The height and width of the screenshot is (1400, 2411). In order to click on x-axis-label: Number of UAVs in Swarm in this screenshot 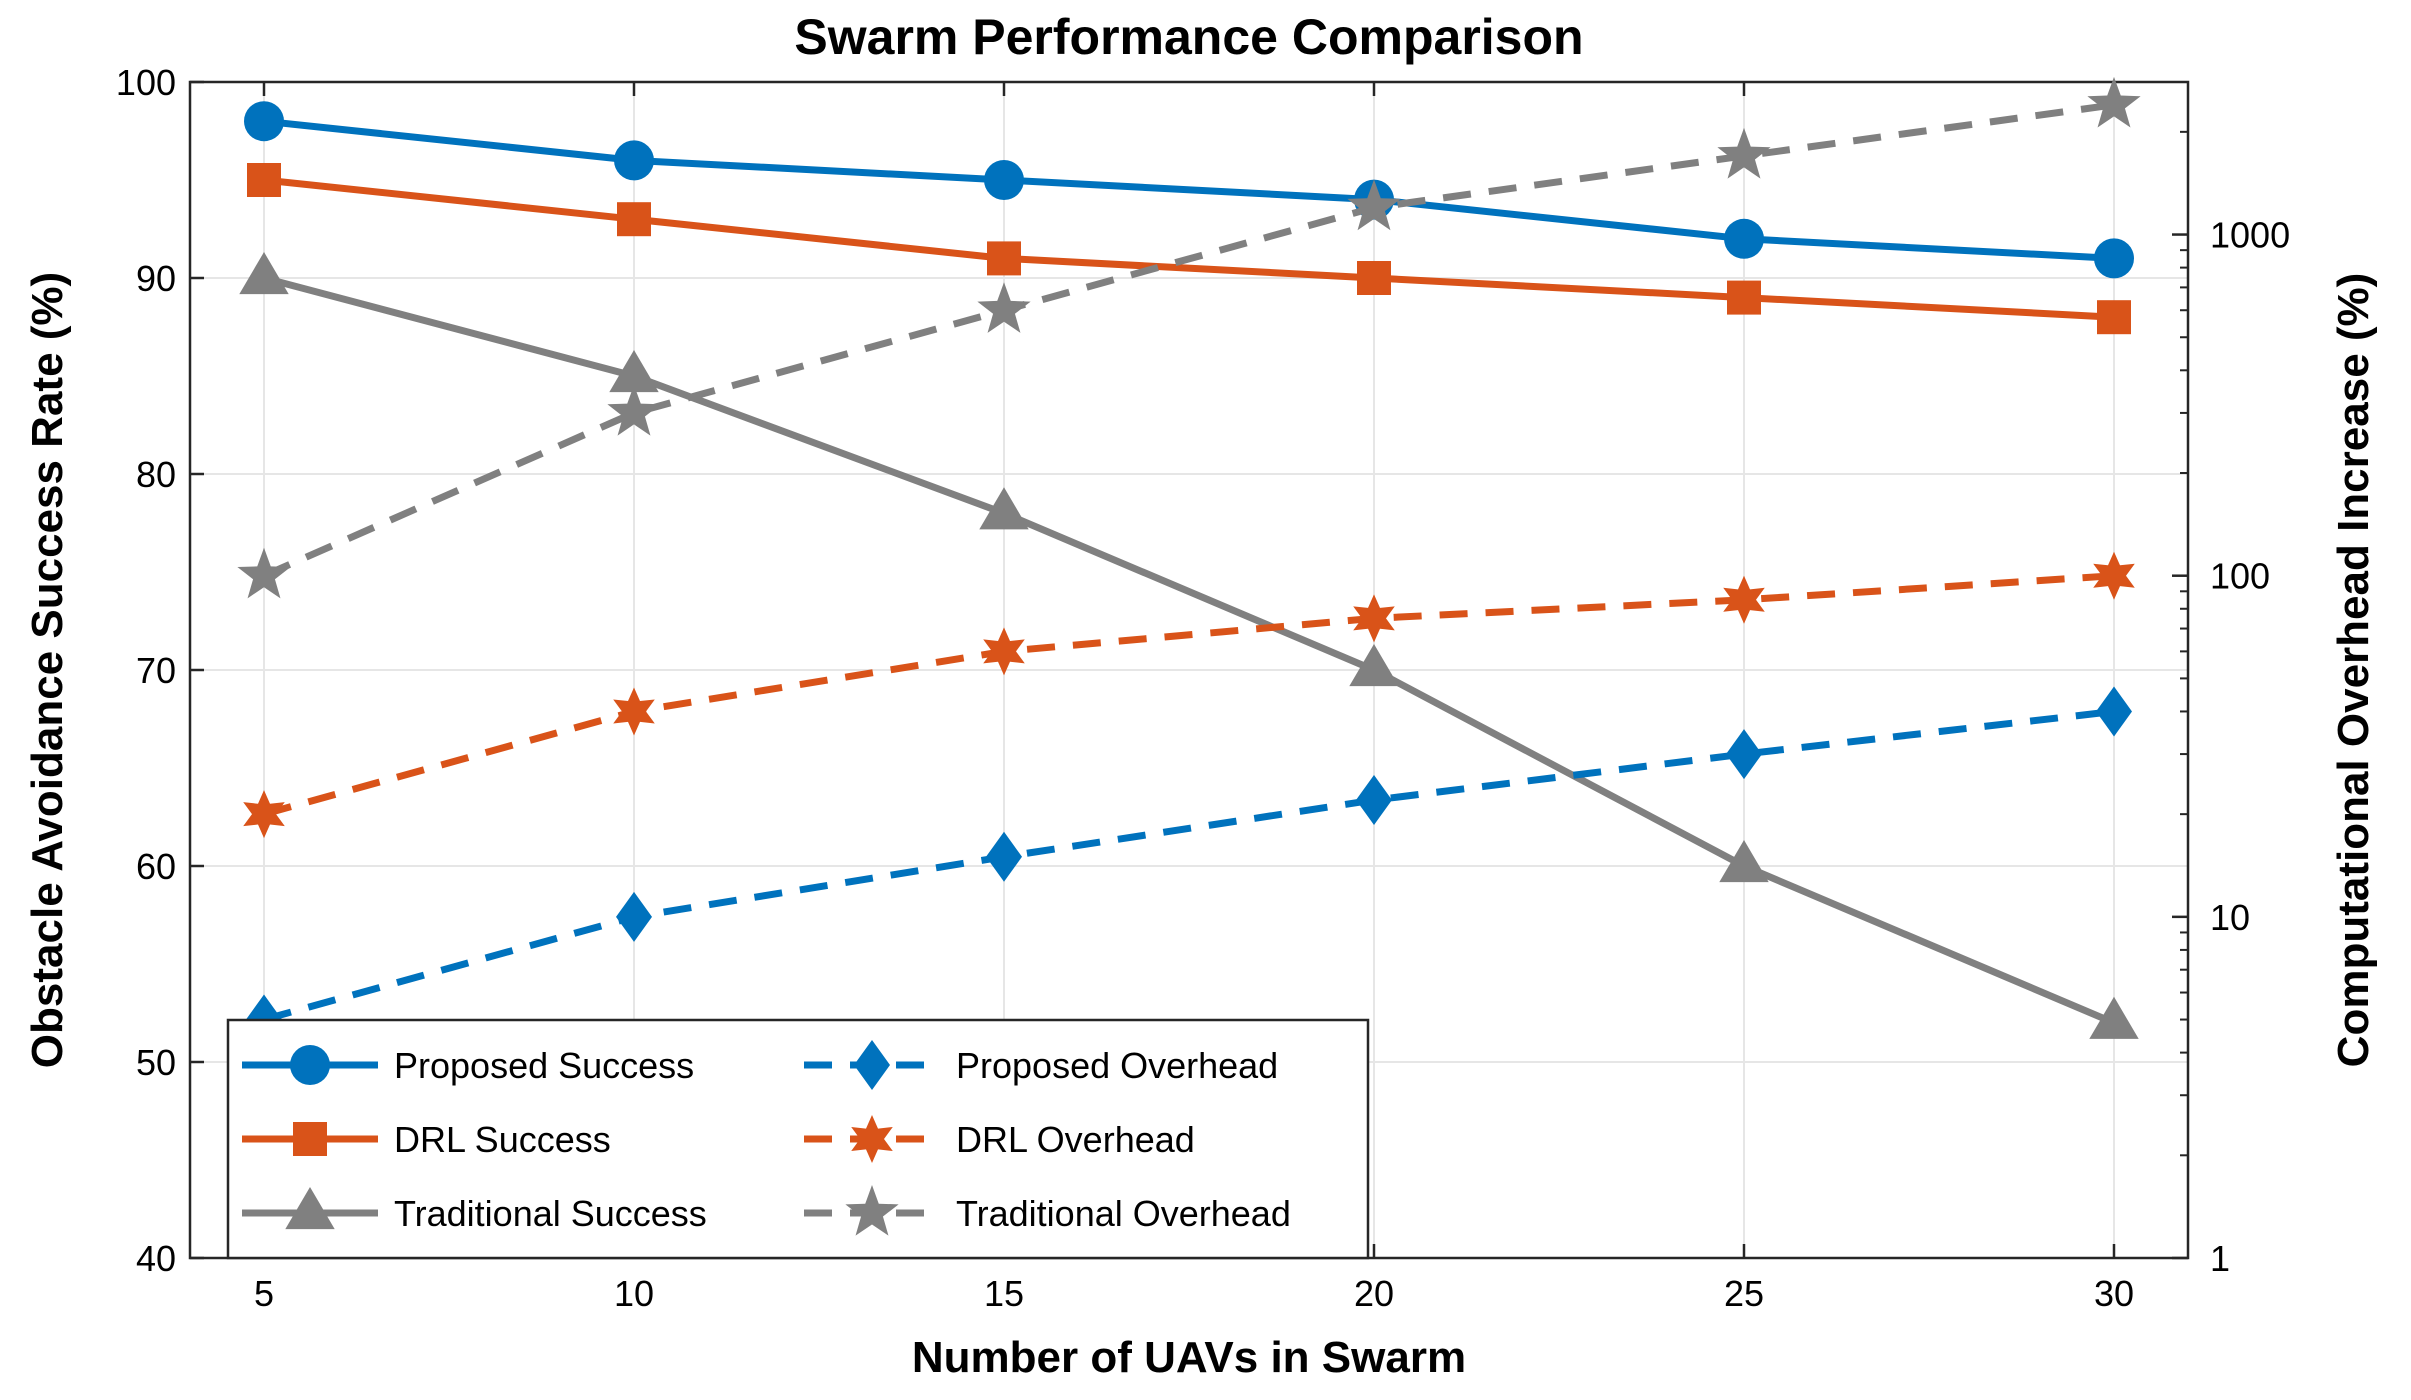, I will do `click(1189, 1357)`.